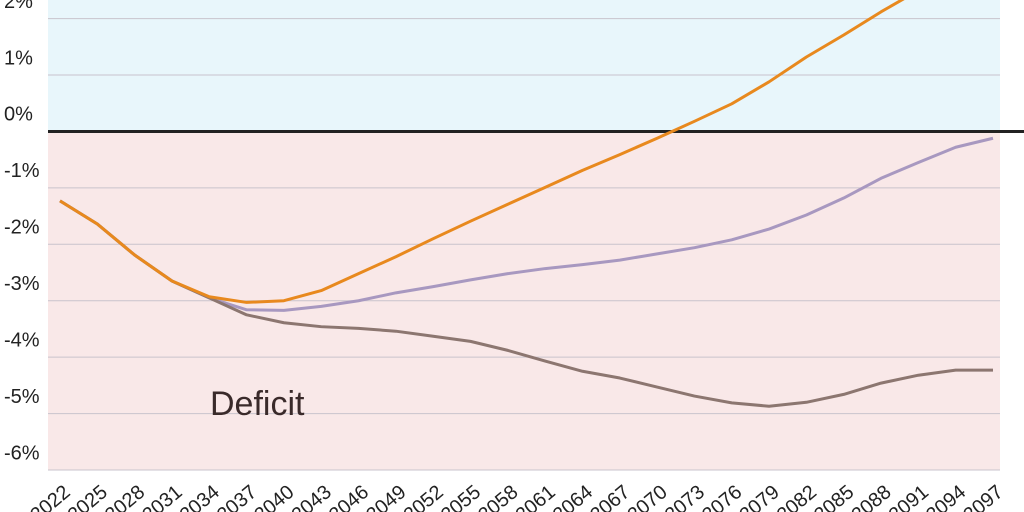  I want to click on annotation: Deficit, so click(257, 404).